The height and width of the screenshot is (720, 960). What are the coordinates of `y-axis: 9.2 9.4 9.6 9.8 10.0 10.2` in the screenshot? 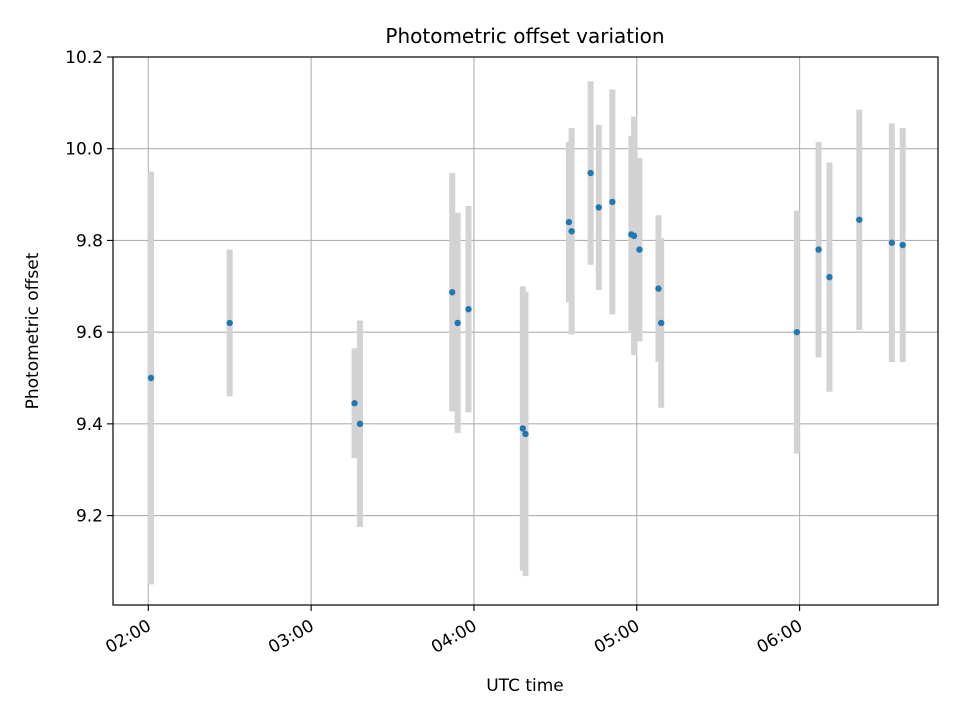 It's located at (89, 287).